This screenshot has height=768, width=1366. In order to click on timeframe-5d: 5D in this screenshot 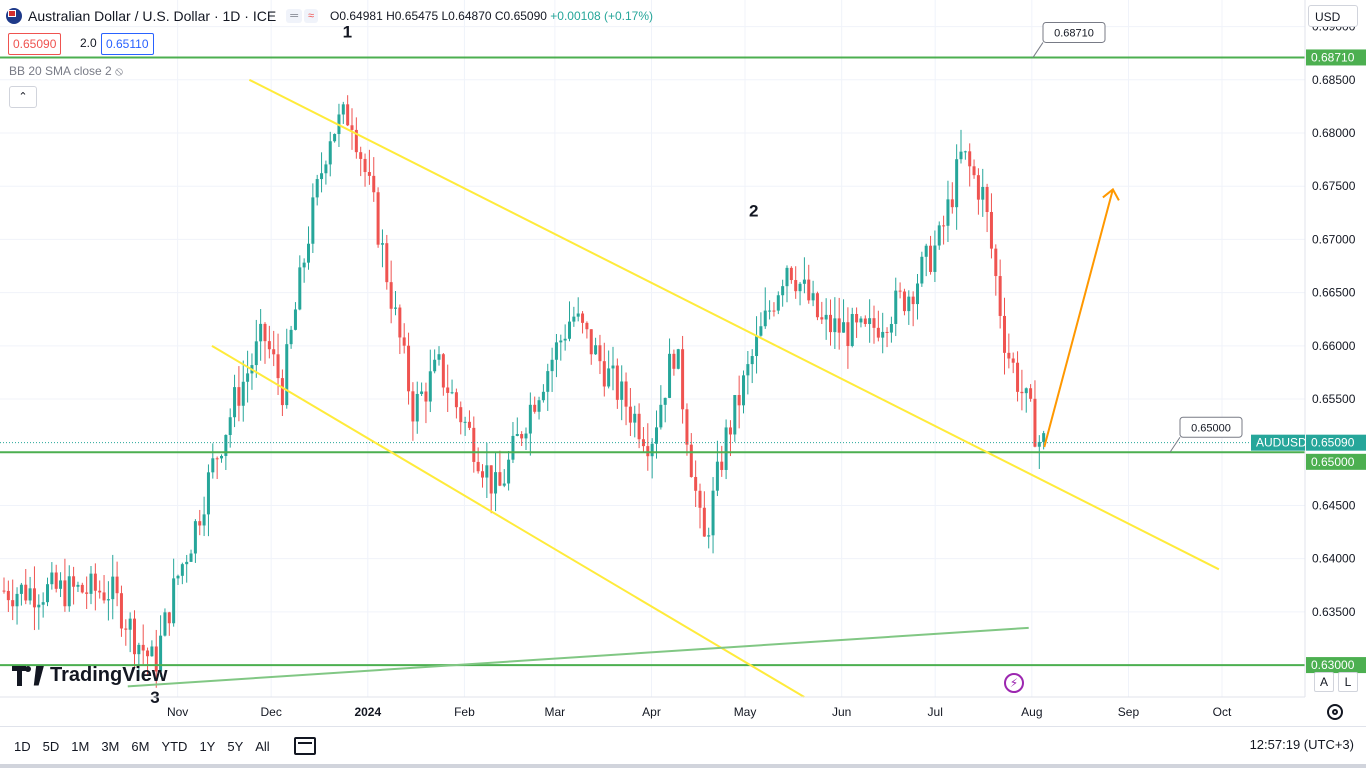, I will do `click(51, 746)`.